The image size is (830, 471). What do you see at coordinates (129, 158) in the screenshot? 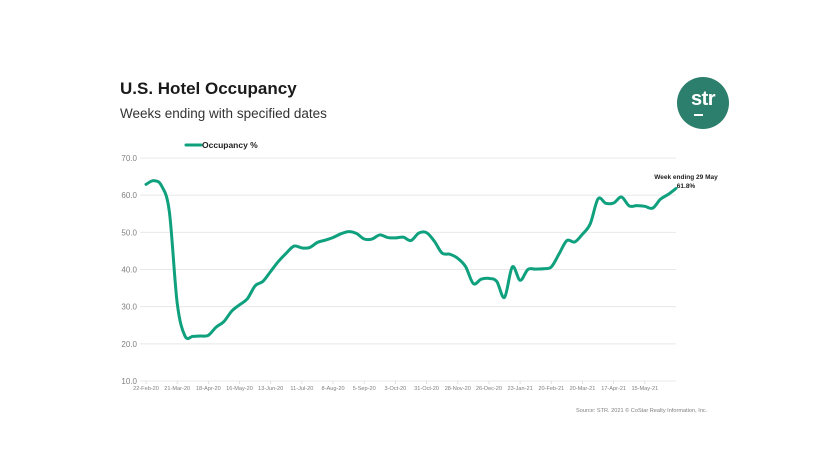
I see `y-tick-label: 70.0` at bounding box center [129, 158].